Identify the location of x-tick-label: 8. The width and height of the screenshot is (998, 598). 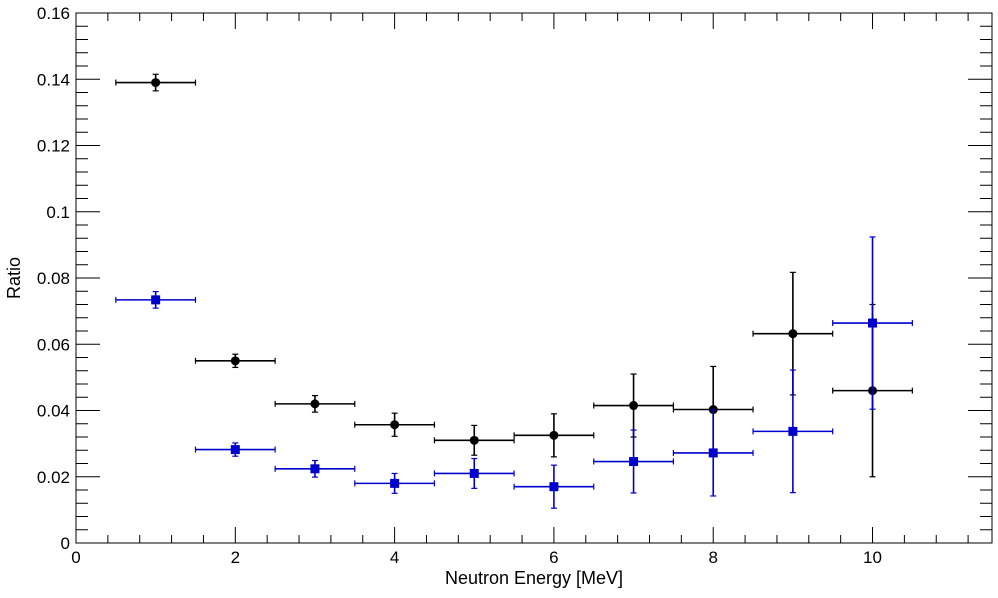
(712, 557).